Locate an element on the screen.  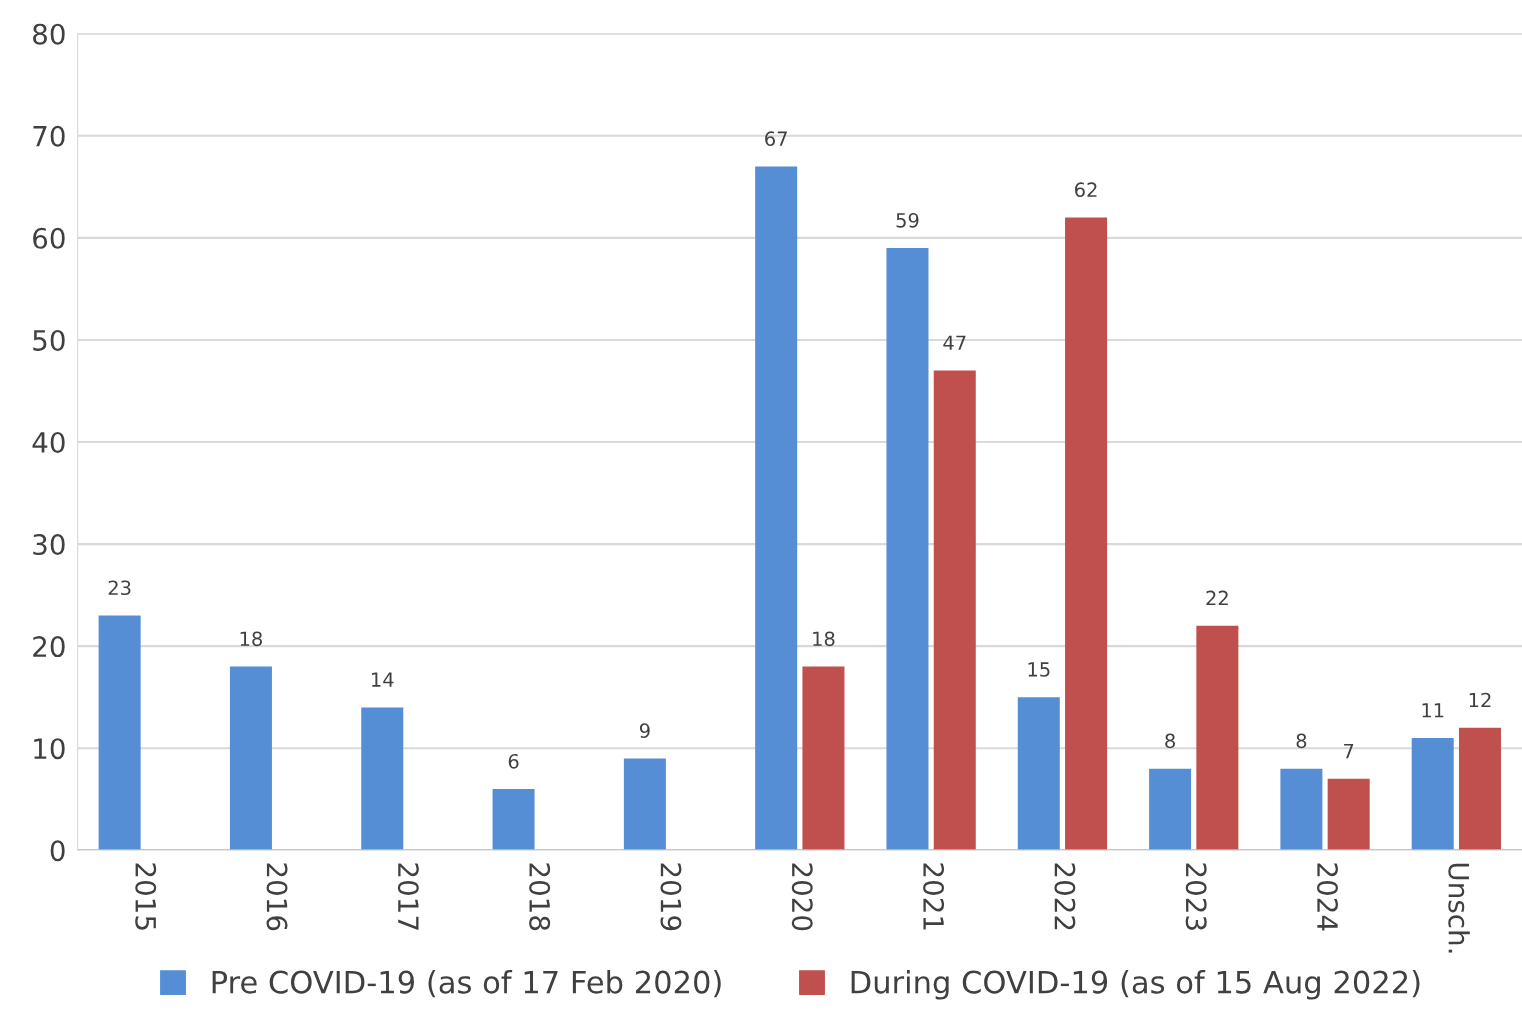
x-tick-label: 2015 is located at coordinates (146, 896).